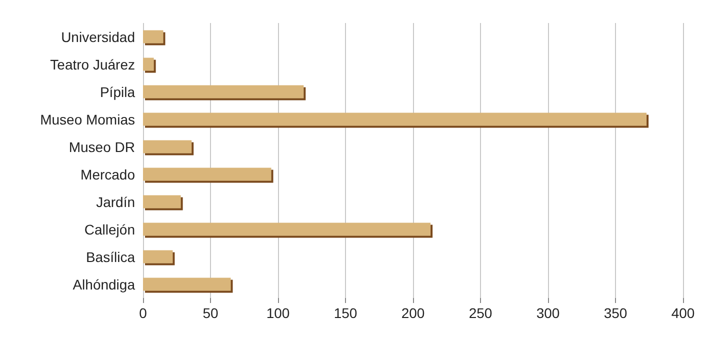 Image resolution: width=717 pixels, height=341 pixels. I want to click on x-tick-label: 350, so click(616, 313).